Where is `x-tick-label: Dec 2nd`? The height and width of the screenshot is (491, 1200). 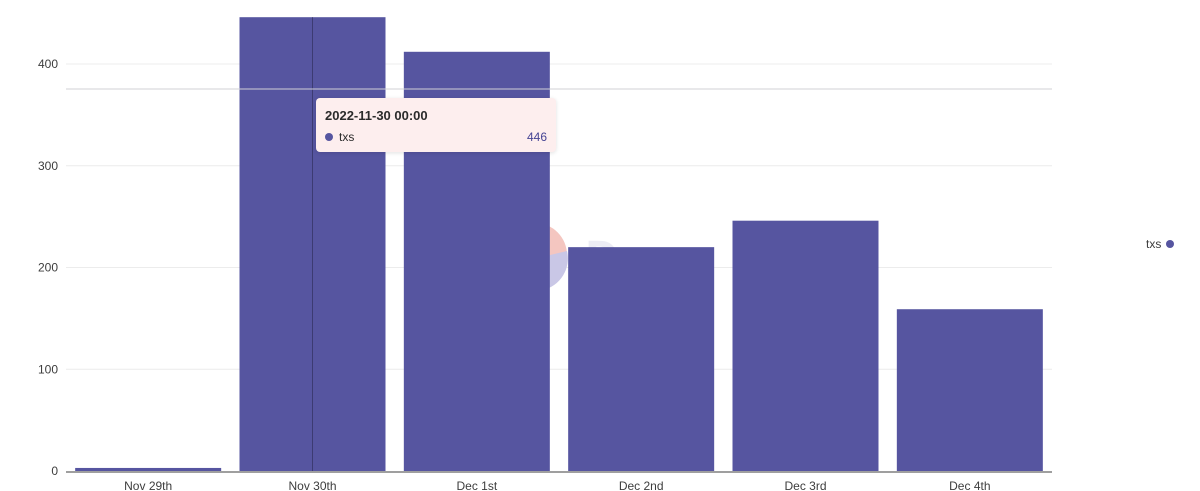 x-tick-label: Dec 2nd is located at coordinates (641, 485).